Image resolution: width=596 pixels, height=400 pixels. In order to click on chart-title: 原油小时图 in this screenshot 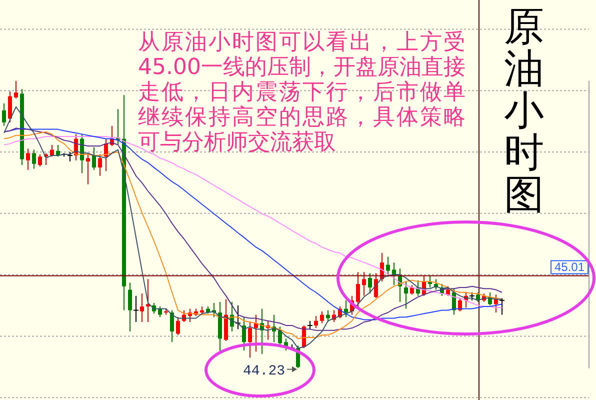, I will do `click(524, 111)`.